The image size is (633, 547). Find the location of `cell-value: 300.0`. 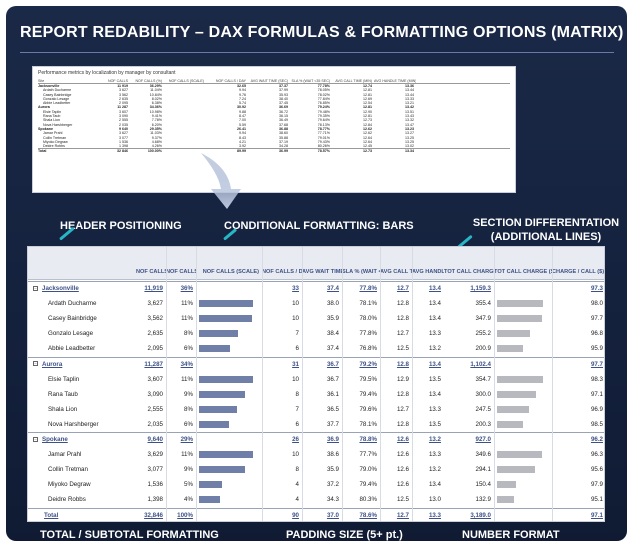

cell-value: 300.0 is located at coordinates (483, 394).